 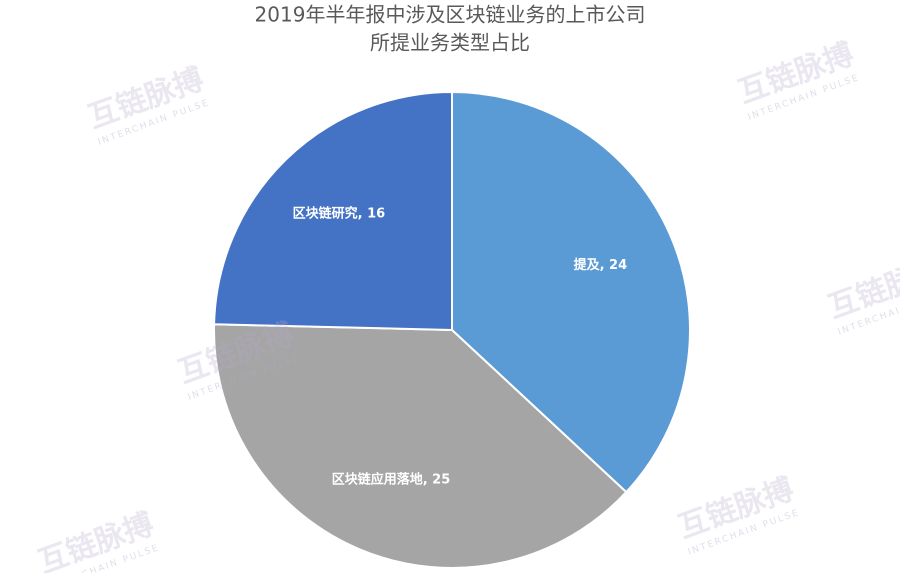 I want to click on data-label: 提及, 24, so click(x=601, y=265).